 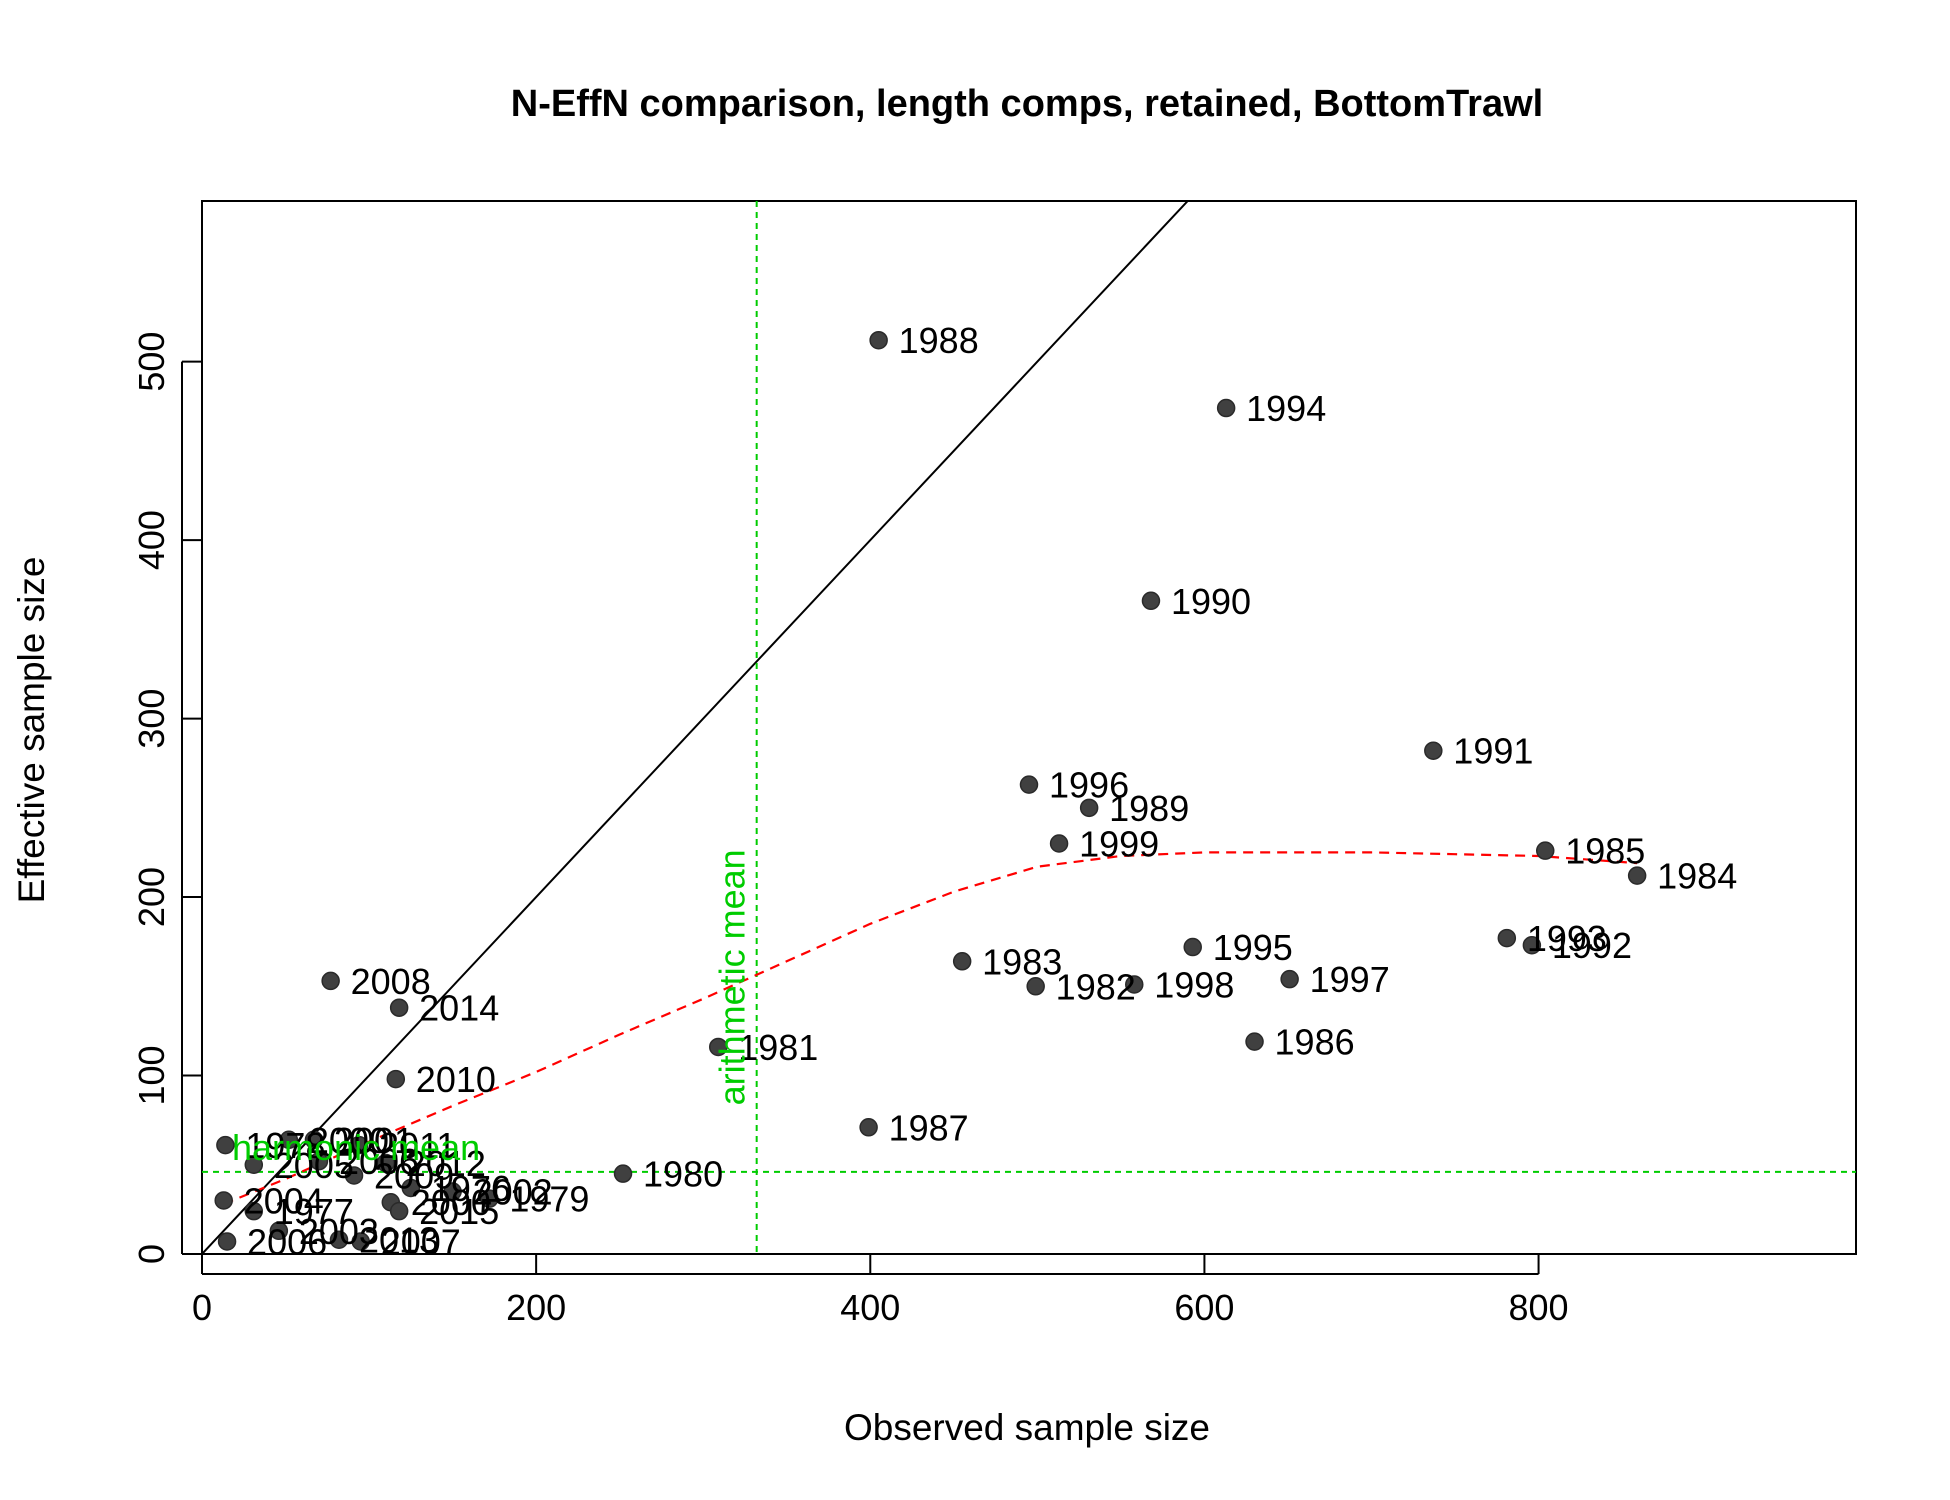 I want to click on point-label: 1978, so click(x=285, y=1145).